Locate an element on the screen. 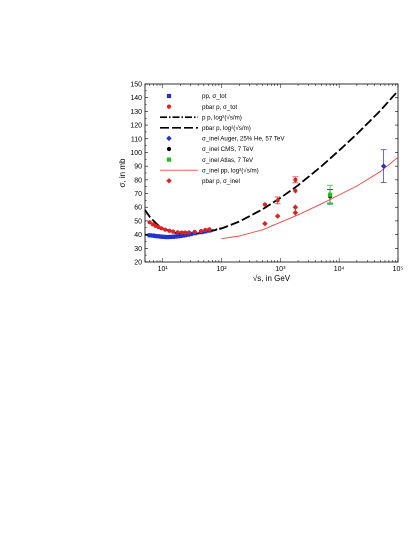  legend-label: σ_inel Auger, 25% He, 57 TeV is located at coordinates (243, 139).